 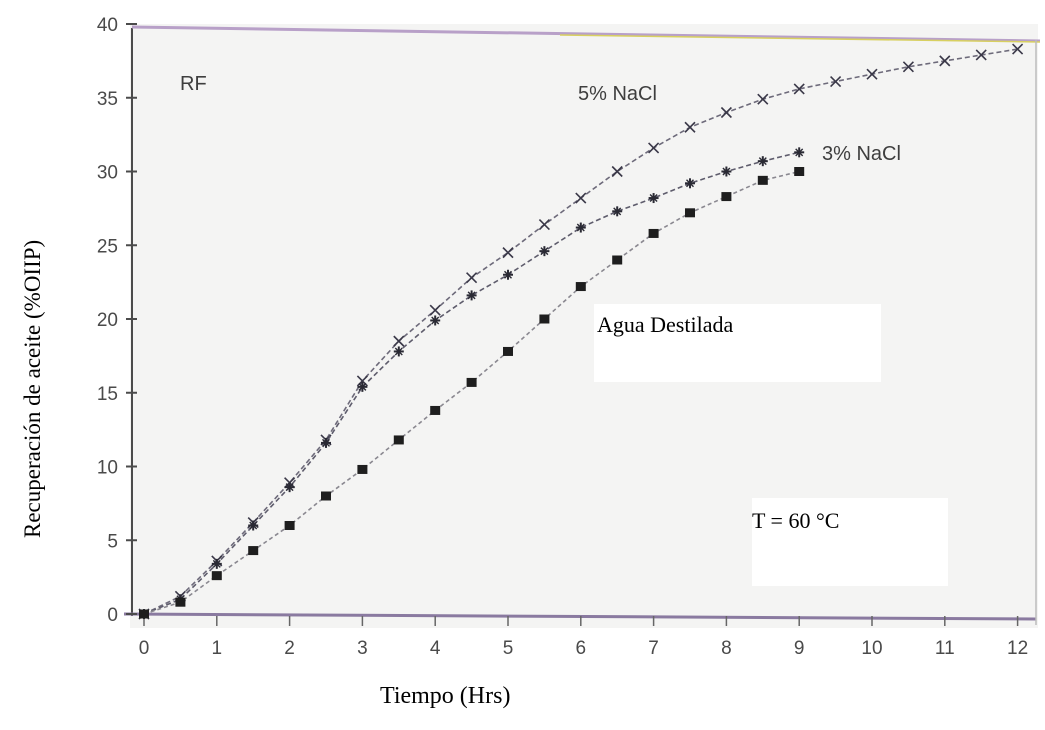 I want to click on rf-label: RF, so click(x=193, y=84).